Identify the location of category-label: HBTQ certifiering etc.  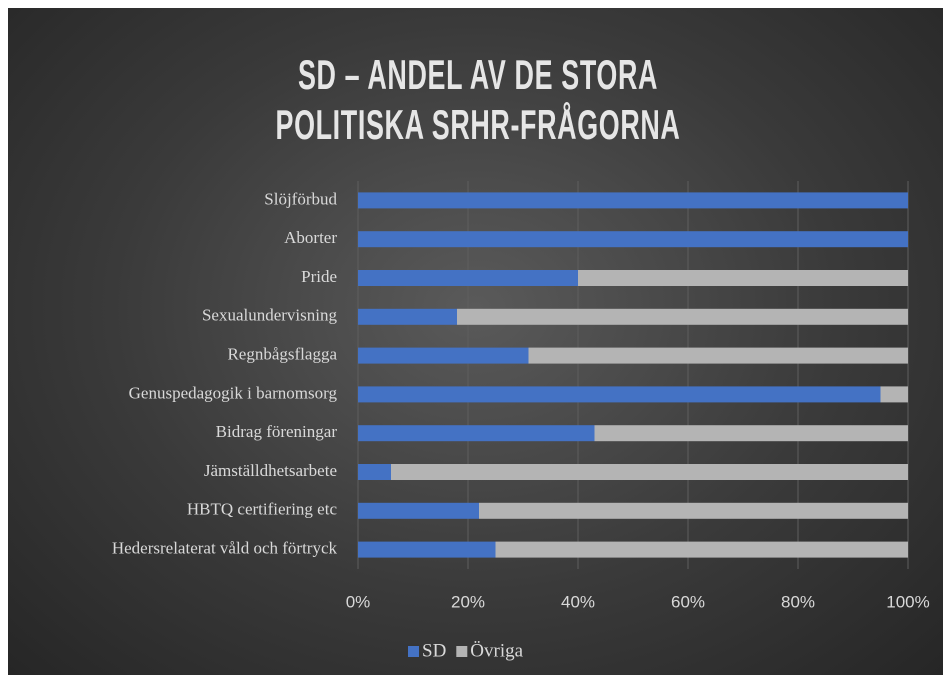
(262, 509).